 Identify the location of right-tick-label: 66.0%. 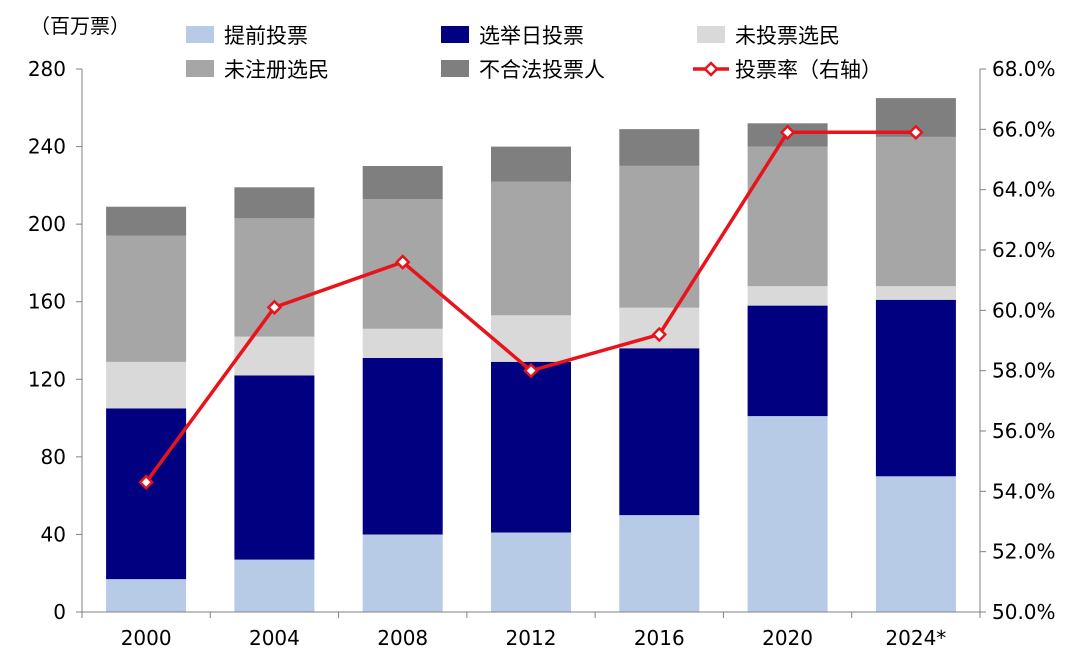
(1024, 129).